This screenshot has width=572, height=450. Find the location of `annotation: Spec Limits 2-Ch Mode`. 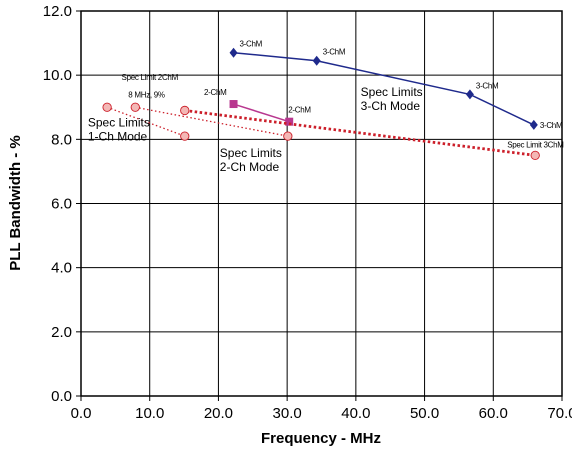

annotation: Spec Limits 2-Ch Mode is located at coordinates (251, 160).